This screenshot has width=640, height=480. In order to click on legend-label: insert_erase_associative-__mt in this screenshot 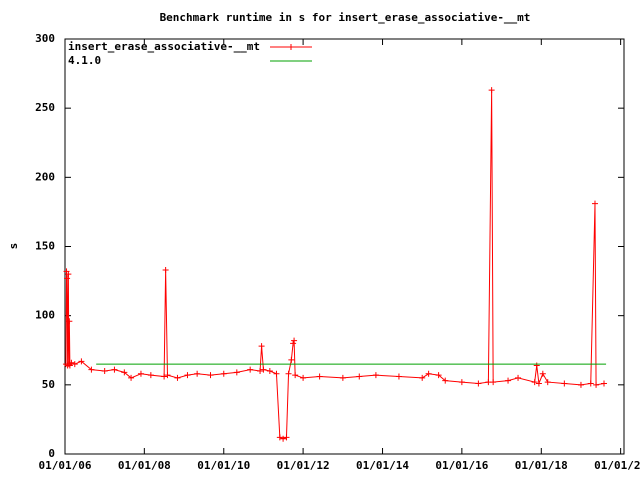, I will do `click(164, 46)`.